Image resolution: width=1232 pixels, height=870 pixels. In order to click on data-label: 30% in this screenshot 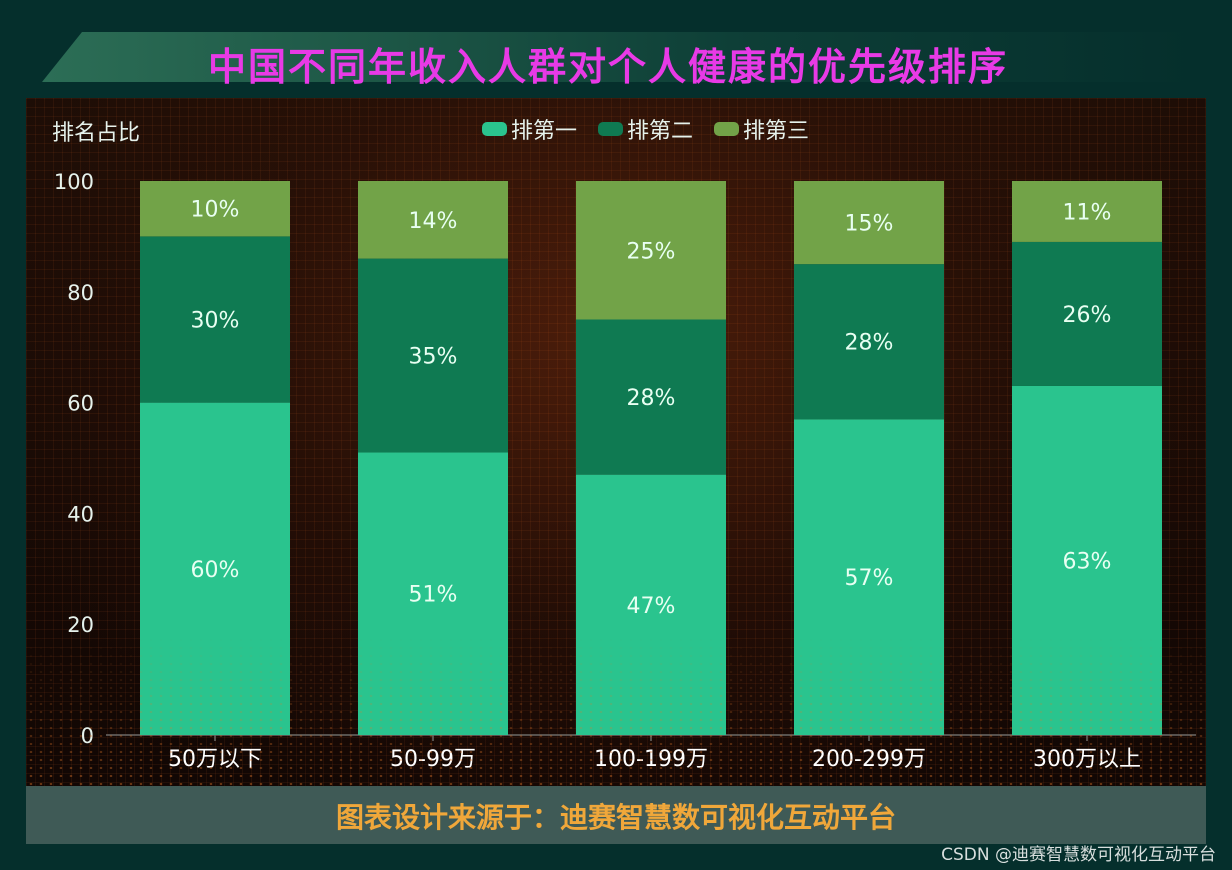, I will do `click(215, 321)`.